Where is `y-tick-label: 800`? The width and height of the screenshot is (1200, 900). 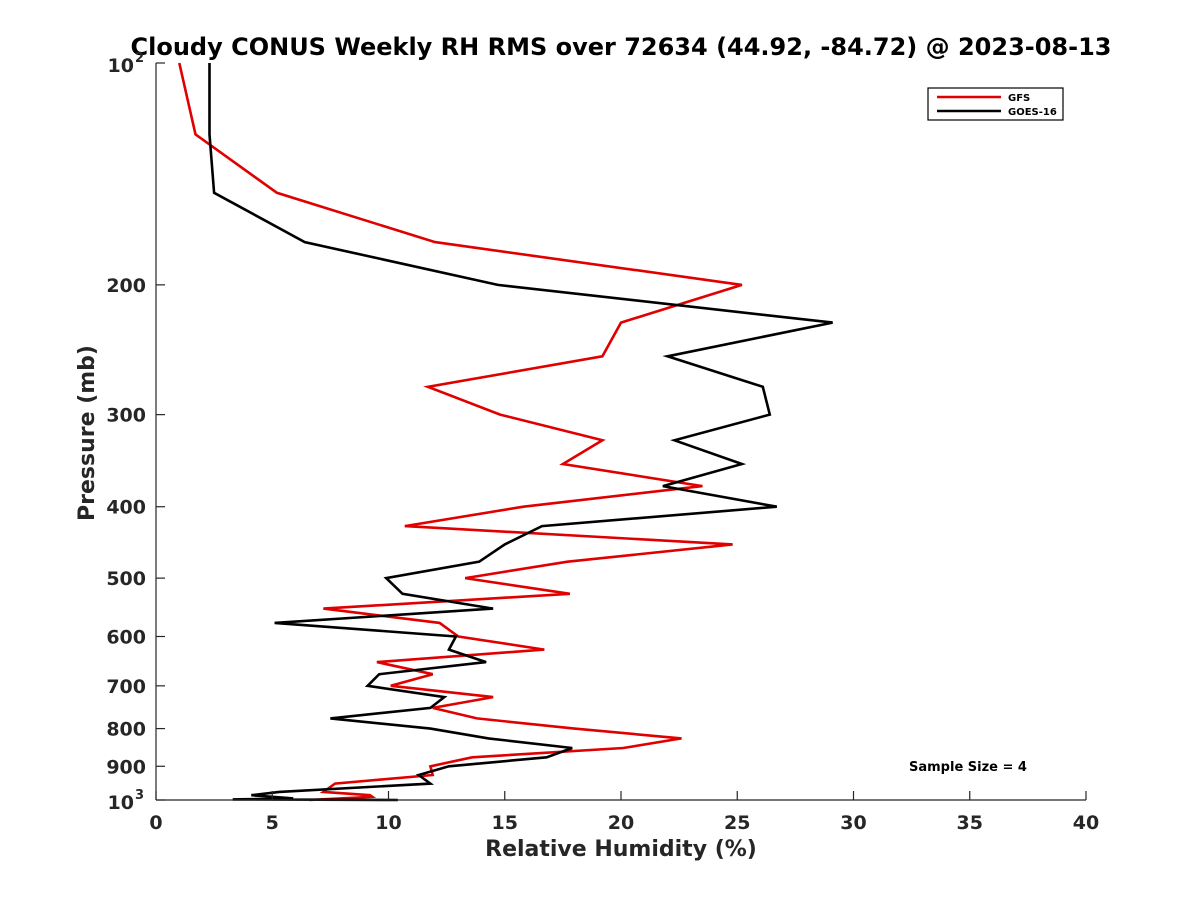 y-tick-label: 800 is located at coordinates (126, 730).